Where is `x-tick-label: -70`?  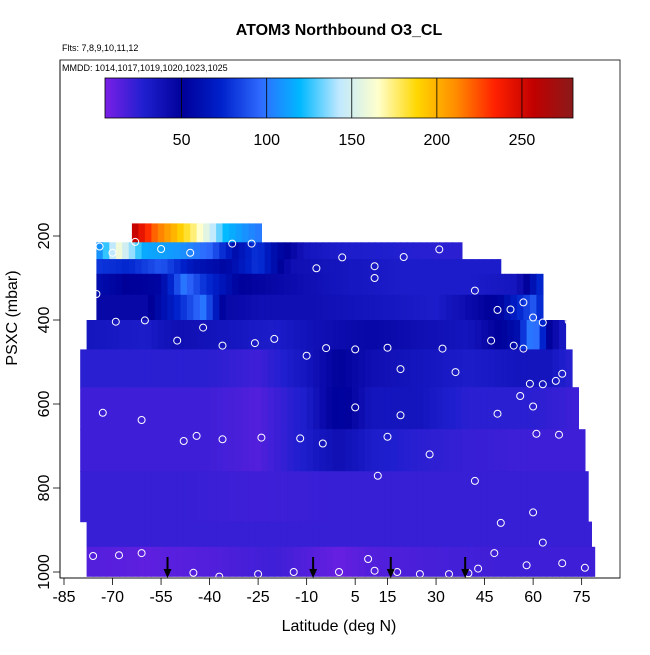 x-tick-label: -70 is located at coordinates (112, 597).